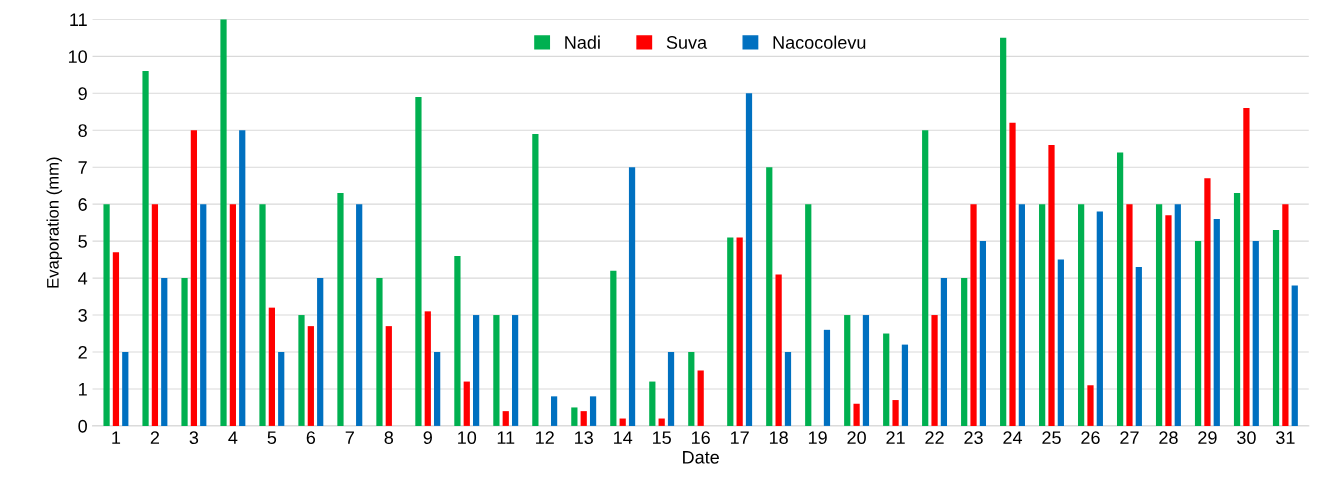 The height and width of the screenshot is (484, 1322). What do you see at coordinates (155, 437) in the screenshot?
I see `x-tick-label: 2` at bounding box center [155, 437].